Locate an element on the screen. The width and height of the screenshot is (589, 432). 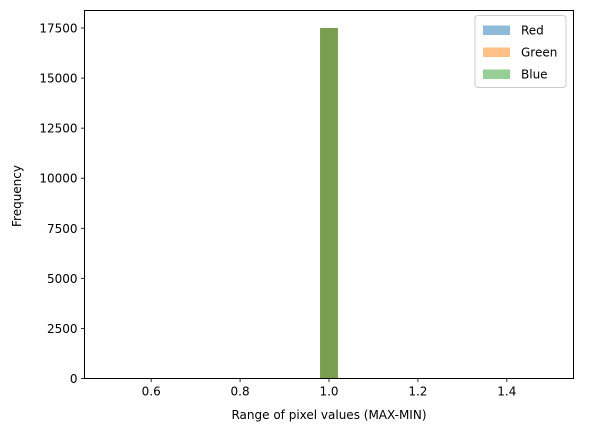
legend-label-green: Green is located at coordinates (539, 53).